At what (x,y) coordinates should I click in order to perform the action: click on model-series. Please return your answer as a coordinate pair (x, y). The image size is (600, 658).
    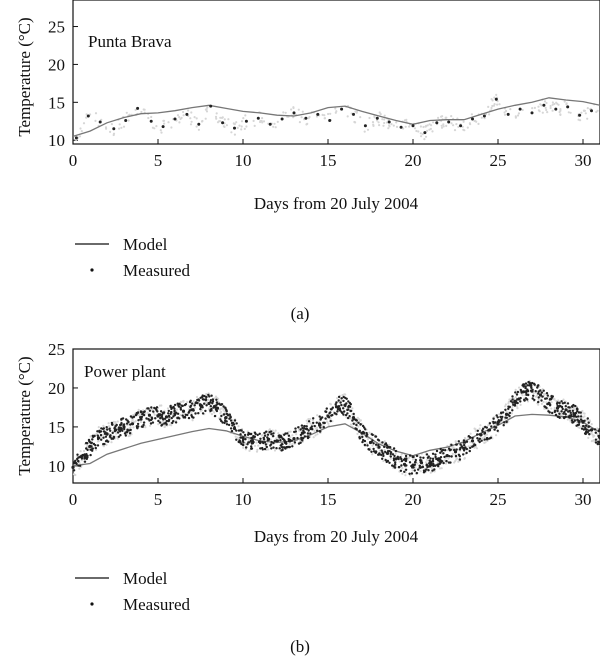
    Looking at the image, I should click on (336, 117).